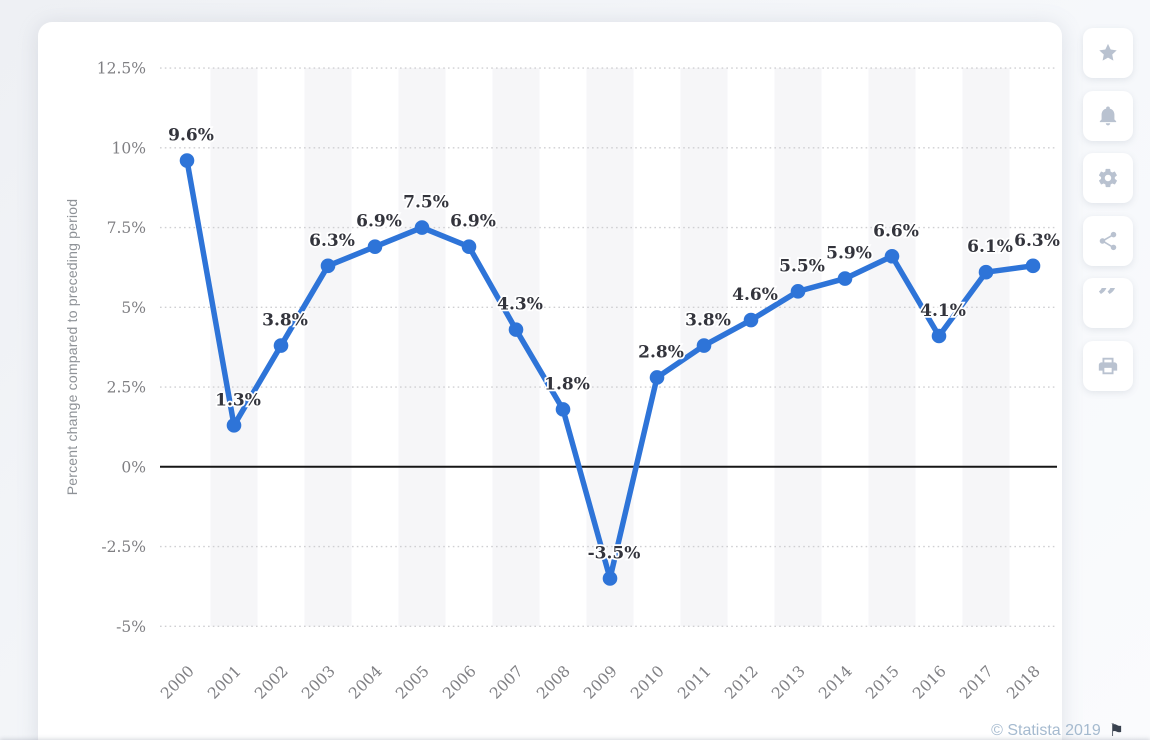  I want to click on print-icon, so click(1108, 366).